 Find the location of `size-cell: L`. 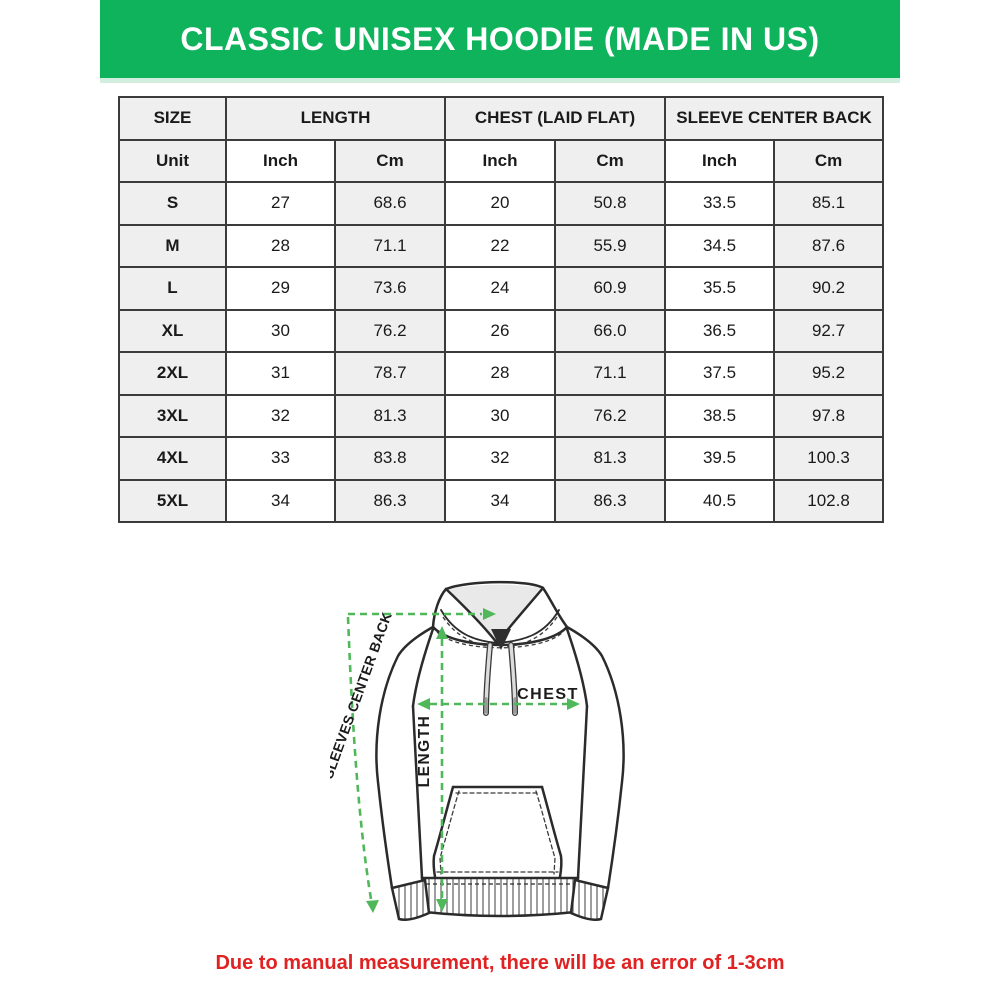

size-cell: L is located at coordinates (172, 288).